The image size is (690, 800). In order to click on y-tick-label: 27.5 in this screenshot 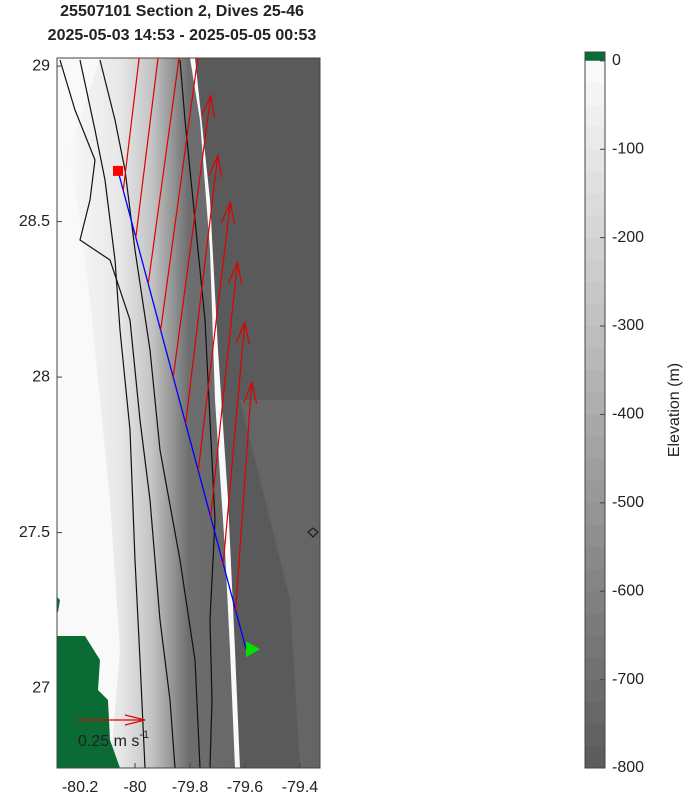, I will do `click(34, 532)`.